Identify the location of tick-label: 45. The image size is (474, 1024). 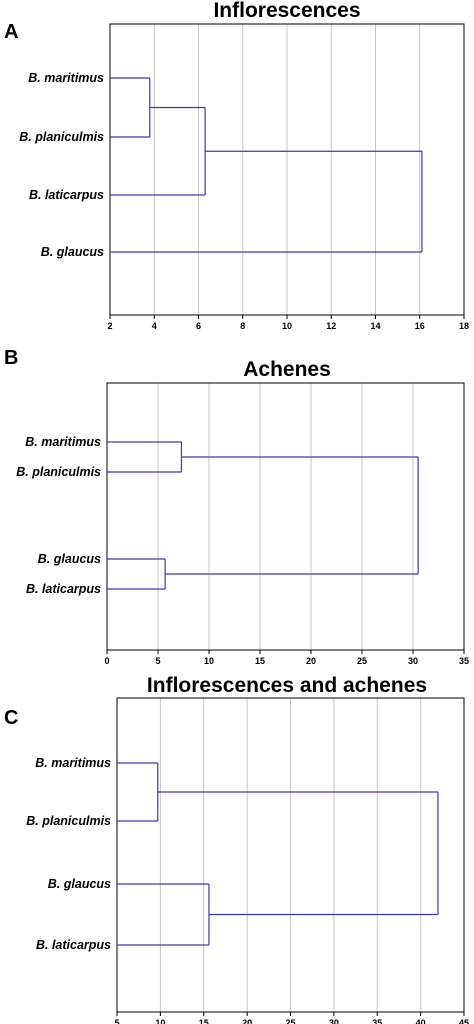
(464, 1021).